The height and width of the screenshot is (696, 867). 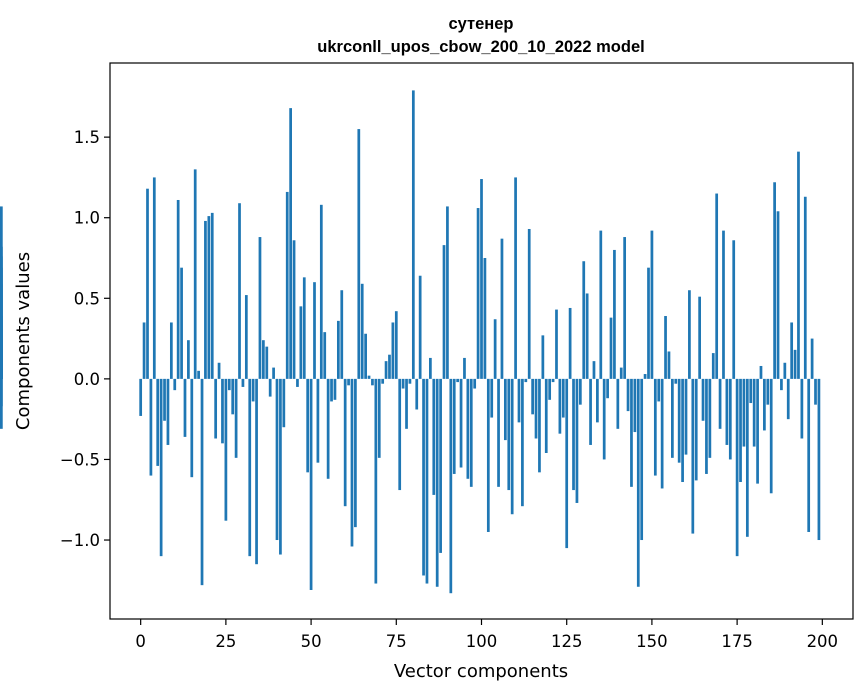 What do you see at coordinates (87, 137) in the screenshot?
I see `y-tick-label: 1.5` at bounding box center [87, 137].